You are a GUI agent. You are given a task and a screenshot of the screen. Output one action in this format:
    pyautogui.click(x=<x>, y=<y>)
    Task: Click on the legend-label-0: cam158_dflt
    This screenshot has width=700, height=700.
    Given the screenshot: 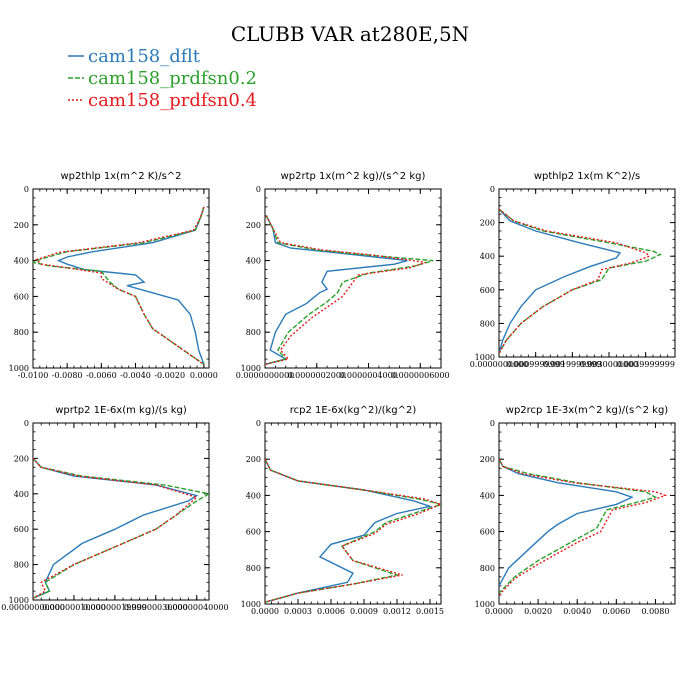 What is the action you would take?
    pyautogui.click(x=144, y=56)
    